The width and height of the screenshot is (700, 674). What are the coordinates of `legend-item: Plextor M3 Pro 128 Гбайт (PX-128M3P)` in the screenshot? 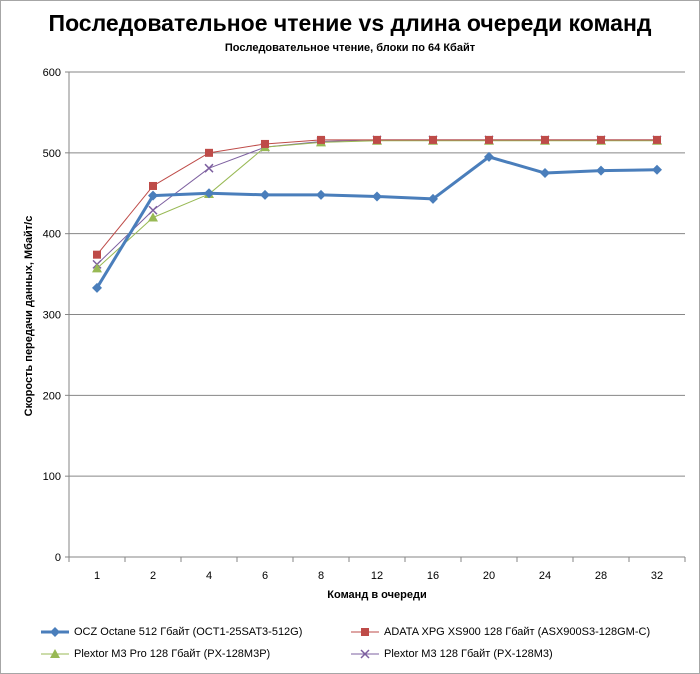 It's located at (155, 654).